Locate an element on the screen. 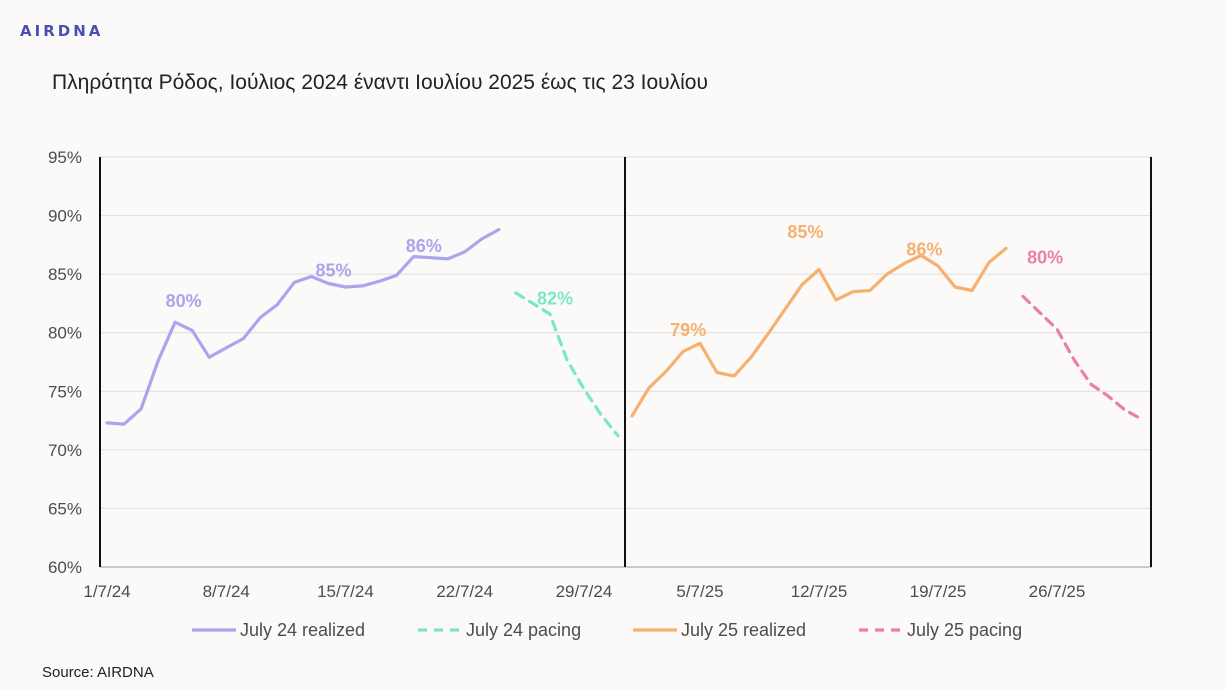 The image size is (1226, 690). y-tick-label: 70% is located at coordinates (65, 450).